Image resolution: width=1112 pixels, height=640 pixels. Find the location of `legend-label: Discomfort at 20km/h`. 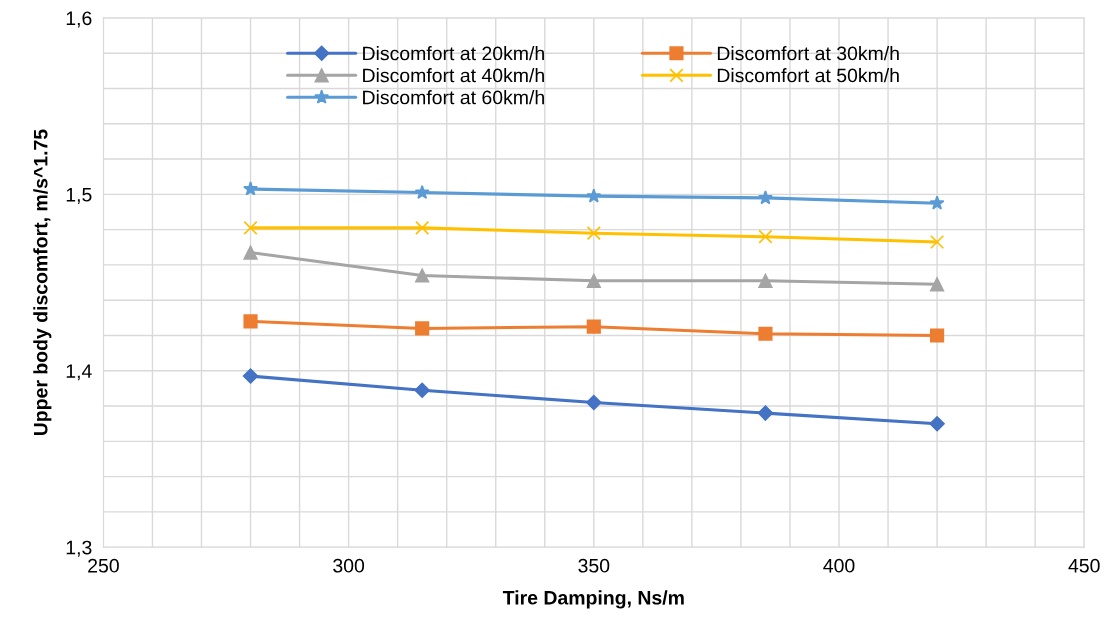

legend-label: Discomfort at 20km/h is located at coordinates (453, 53).